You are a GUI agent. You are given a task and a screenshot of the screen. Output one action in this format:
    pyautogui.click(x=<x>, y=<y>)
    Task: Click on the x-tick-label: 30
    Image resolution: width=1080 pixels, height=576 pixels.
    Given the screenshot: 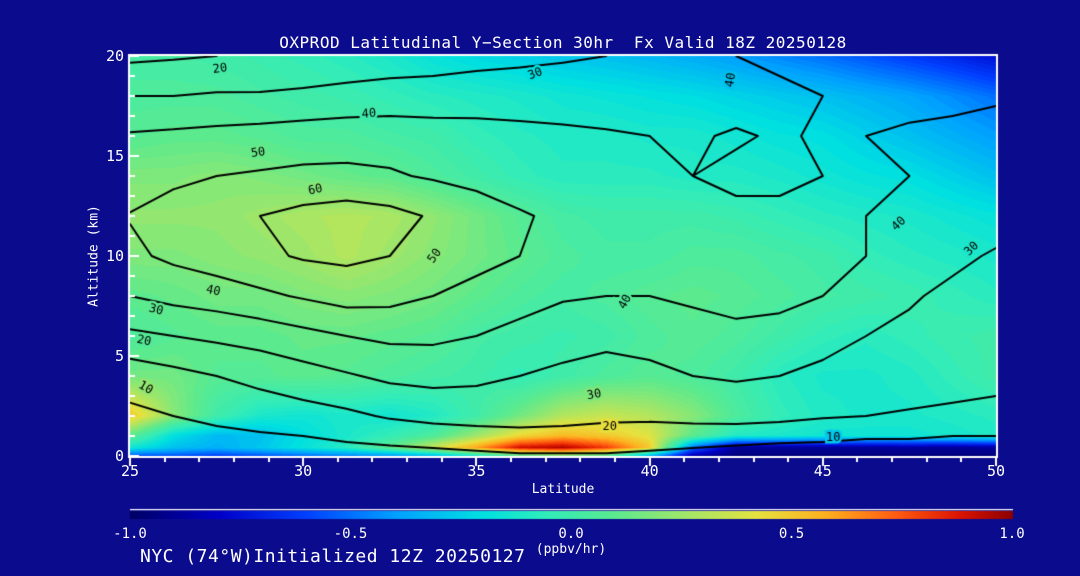 What is the action you would take?
    pyautogui.click(x=303, y=471)
    